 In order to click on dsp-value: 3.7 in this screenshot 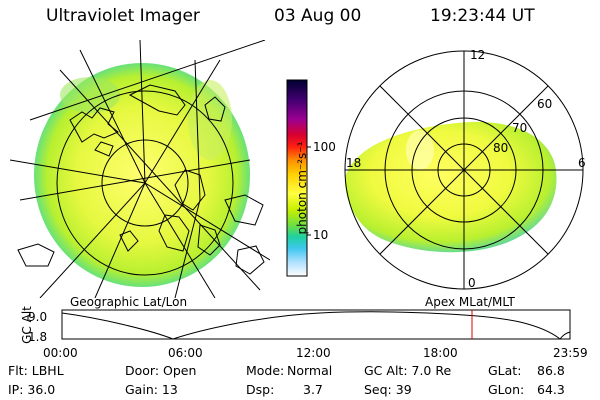, I will do `click(313, 389)`.